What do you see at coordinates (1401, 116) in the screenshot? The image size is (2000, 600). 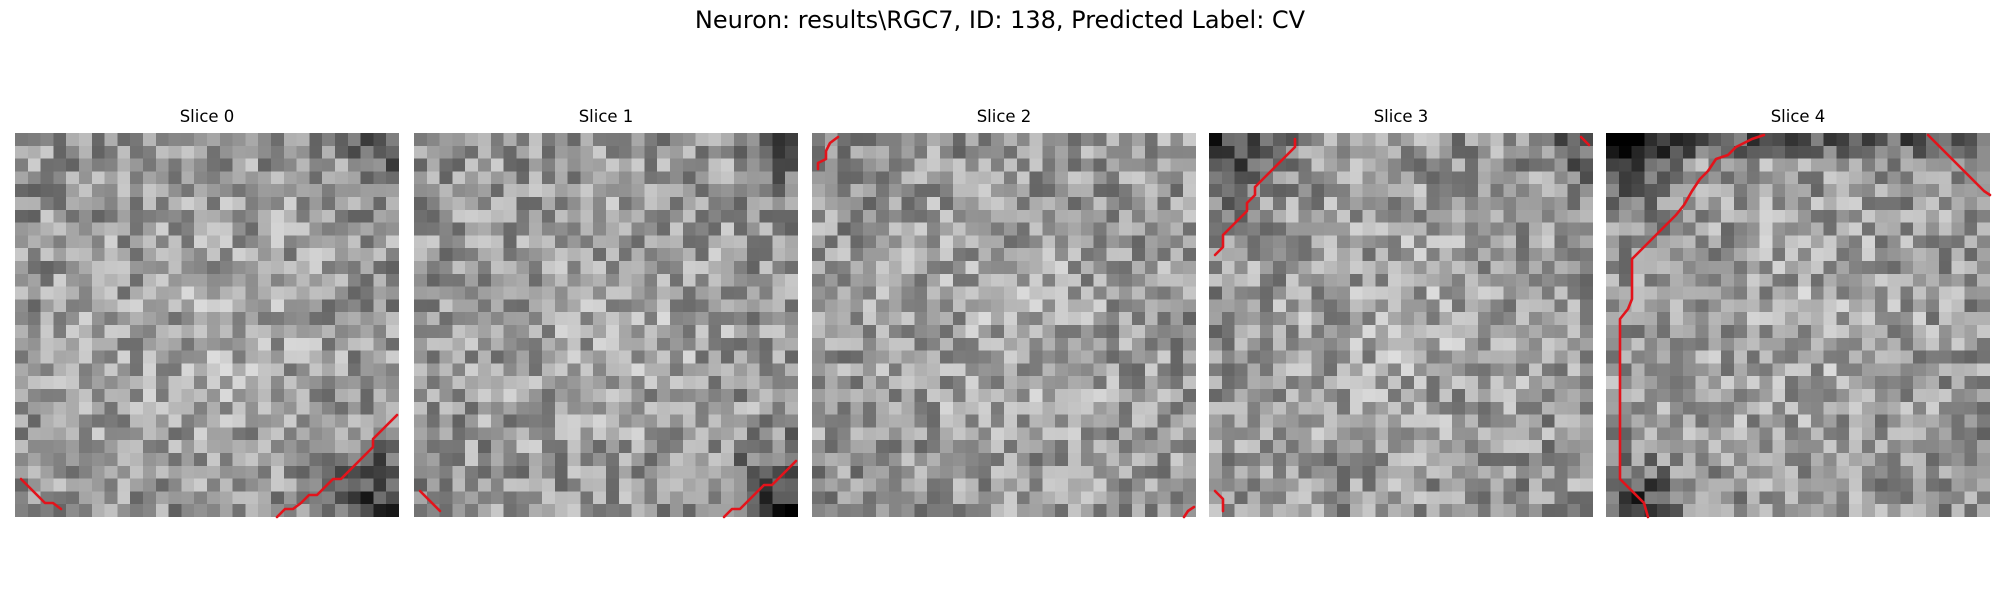 I see `slice-title: Slice 3` at bounding box center [1401, 116].